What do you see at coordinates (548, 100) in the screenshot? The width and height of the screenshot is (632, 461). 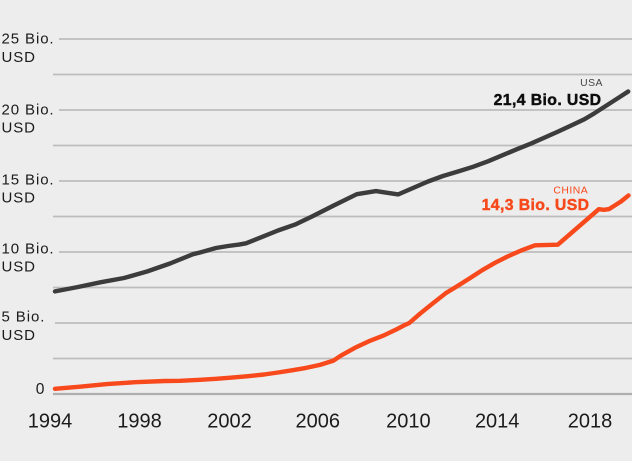 I see `svg-text: 21,4 Bio. USD` at bounding box center [548, 100].